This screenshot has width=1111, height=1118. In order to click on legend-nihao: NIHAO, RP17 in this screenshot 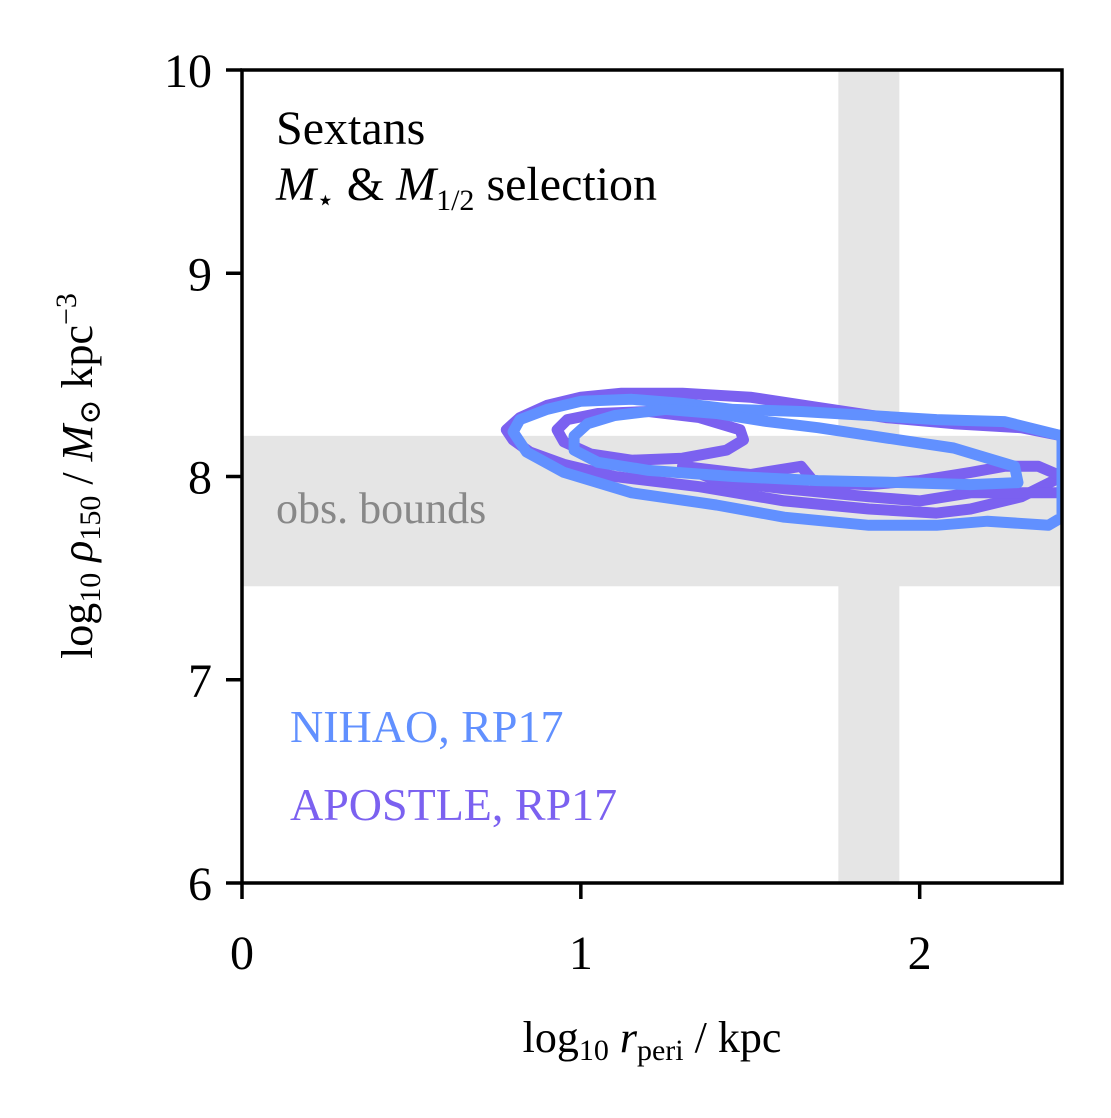, I will do `click(426, 726)`.